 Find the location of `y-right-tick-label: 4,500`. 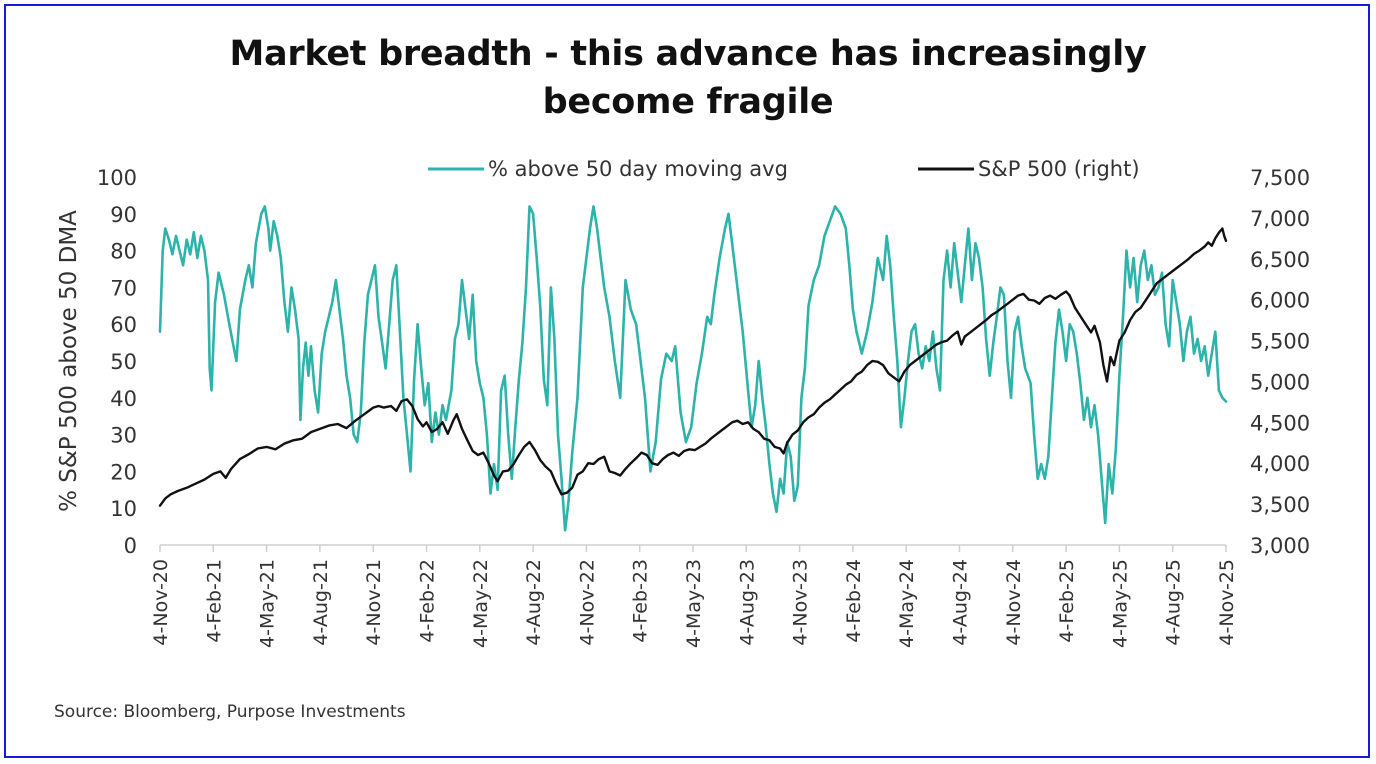

y-right-tick-label: 4,500 is located at coordinates (1280, 423).